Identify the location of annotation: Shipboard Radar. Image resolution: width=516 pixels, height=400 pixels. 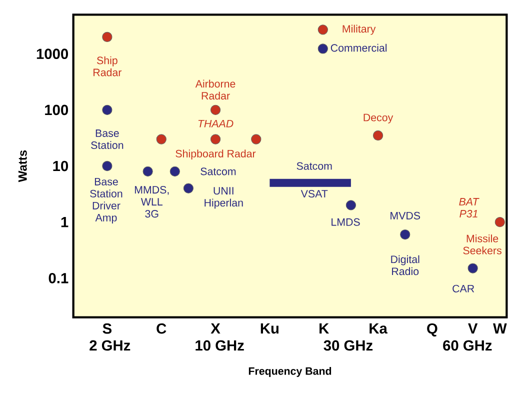
(216, 155).